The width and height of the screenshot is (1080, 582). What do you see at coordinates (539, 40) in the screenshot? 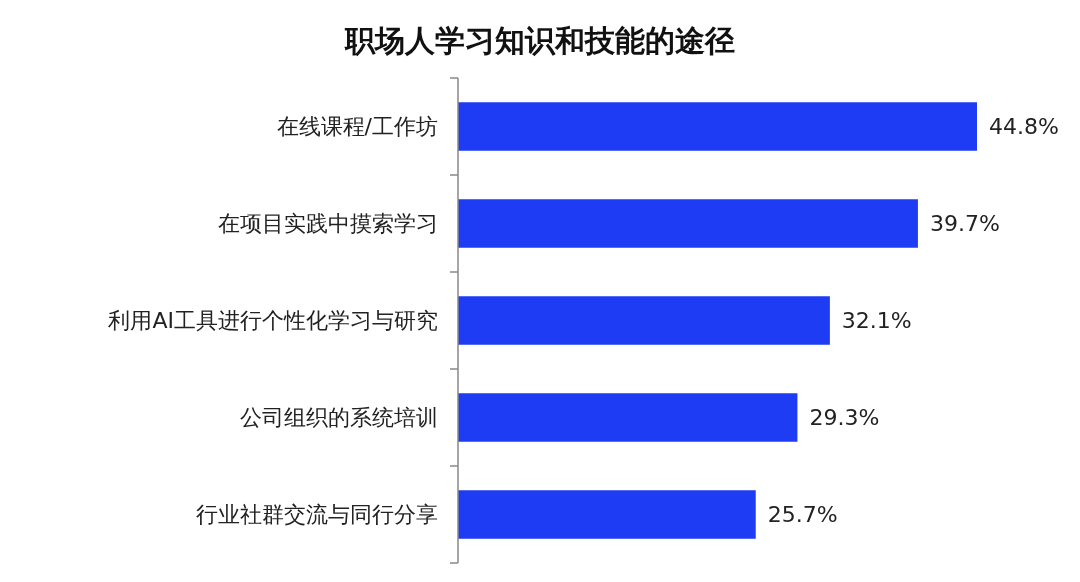
I see `chart-title: 职场人学习知识和技能的途径` at bounding box center [539, 40].